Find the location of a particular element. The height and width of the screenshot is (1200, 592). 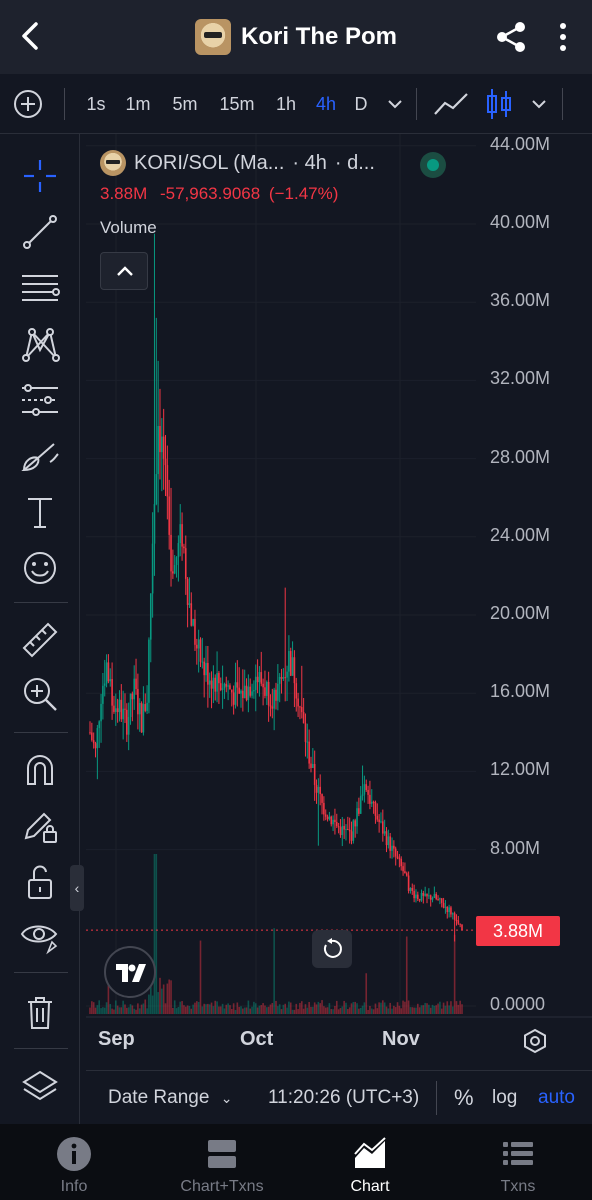

market-status-icon is located at coordinates (433, 165).